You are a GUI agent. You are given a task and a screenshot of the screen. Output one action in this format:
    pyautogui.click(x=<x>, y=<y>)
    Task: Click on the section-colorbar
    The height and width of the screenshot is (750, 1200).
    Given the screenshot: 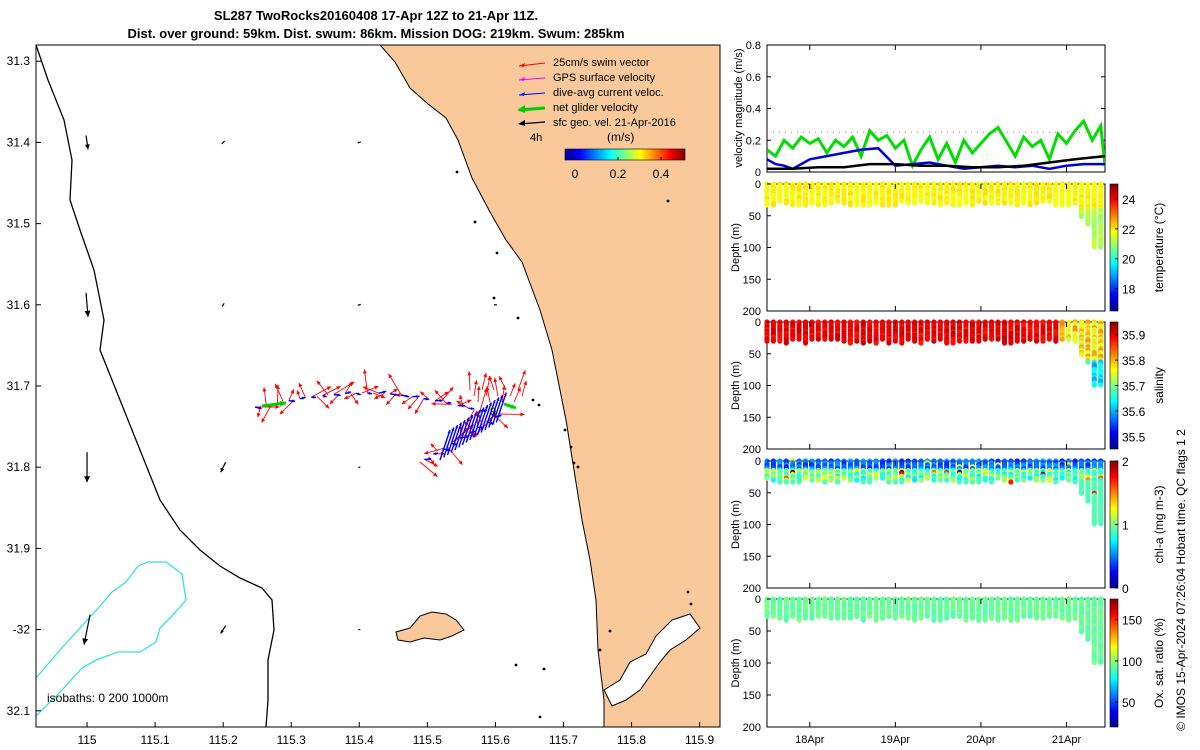 What is the action you would take?
    pyautogui.click(x=1114, y=247)
    